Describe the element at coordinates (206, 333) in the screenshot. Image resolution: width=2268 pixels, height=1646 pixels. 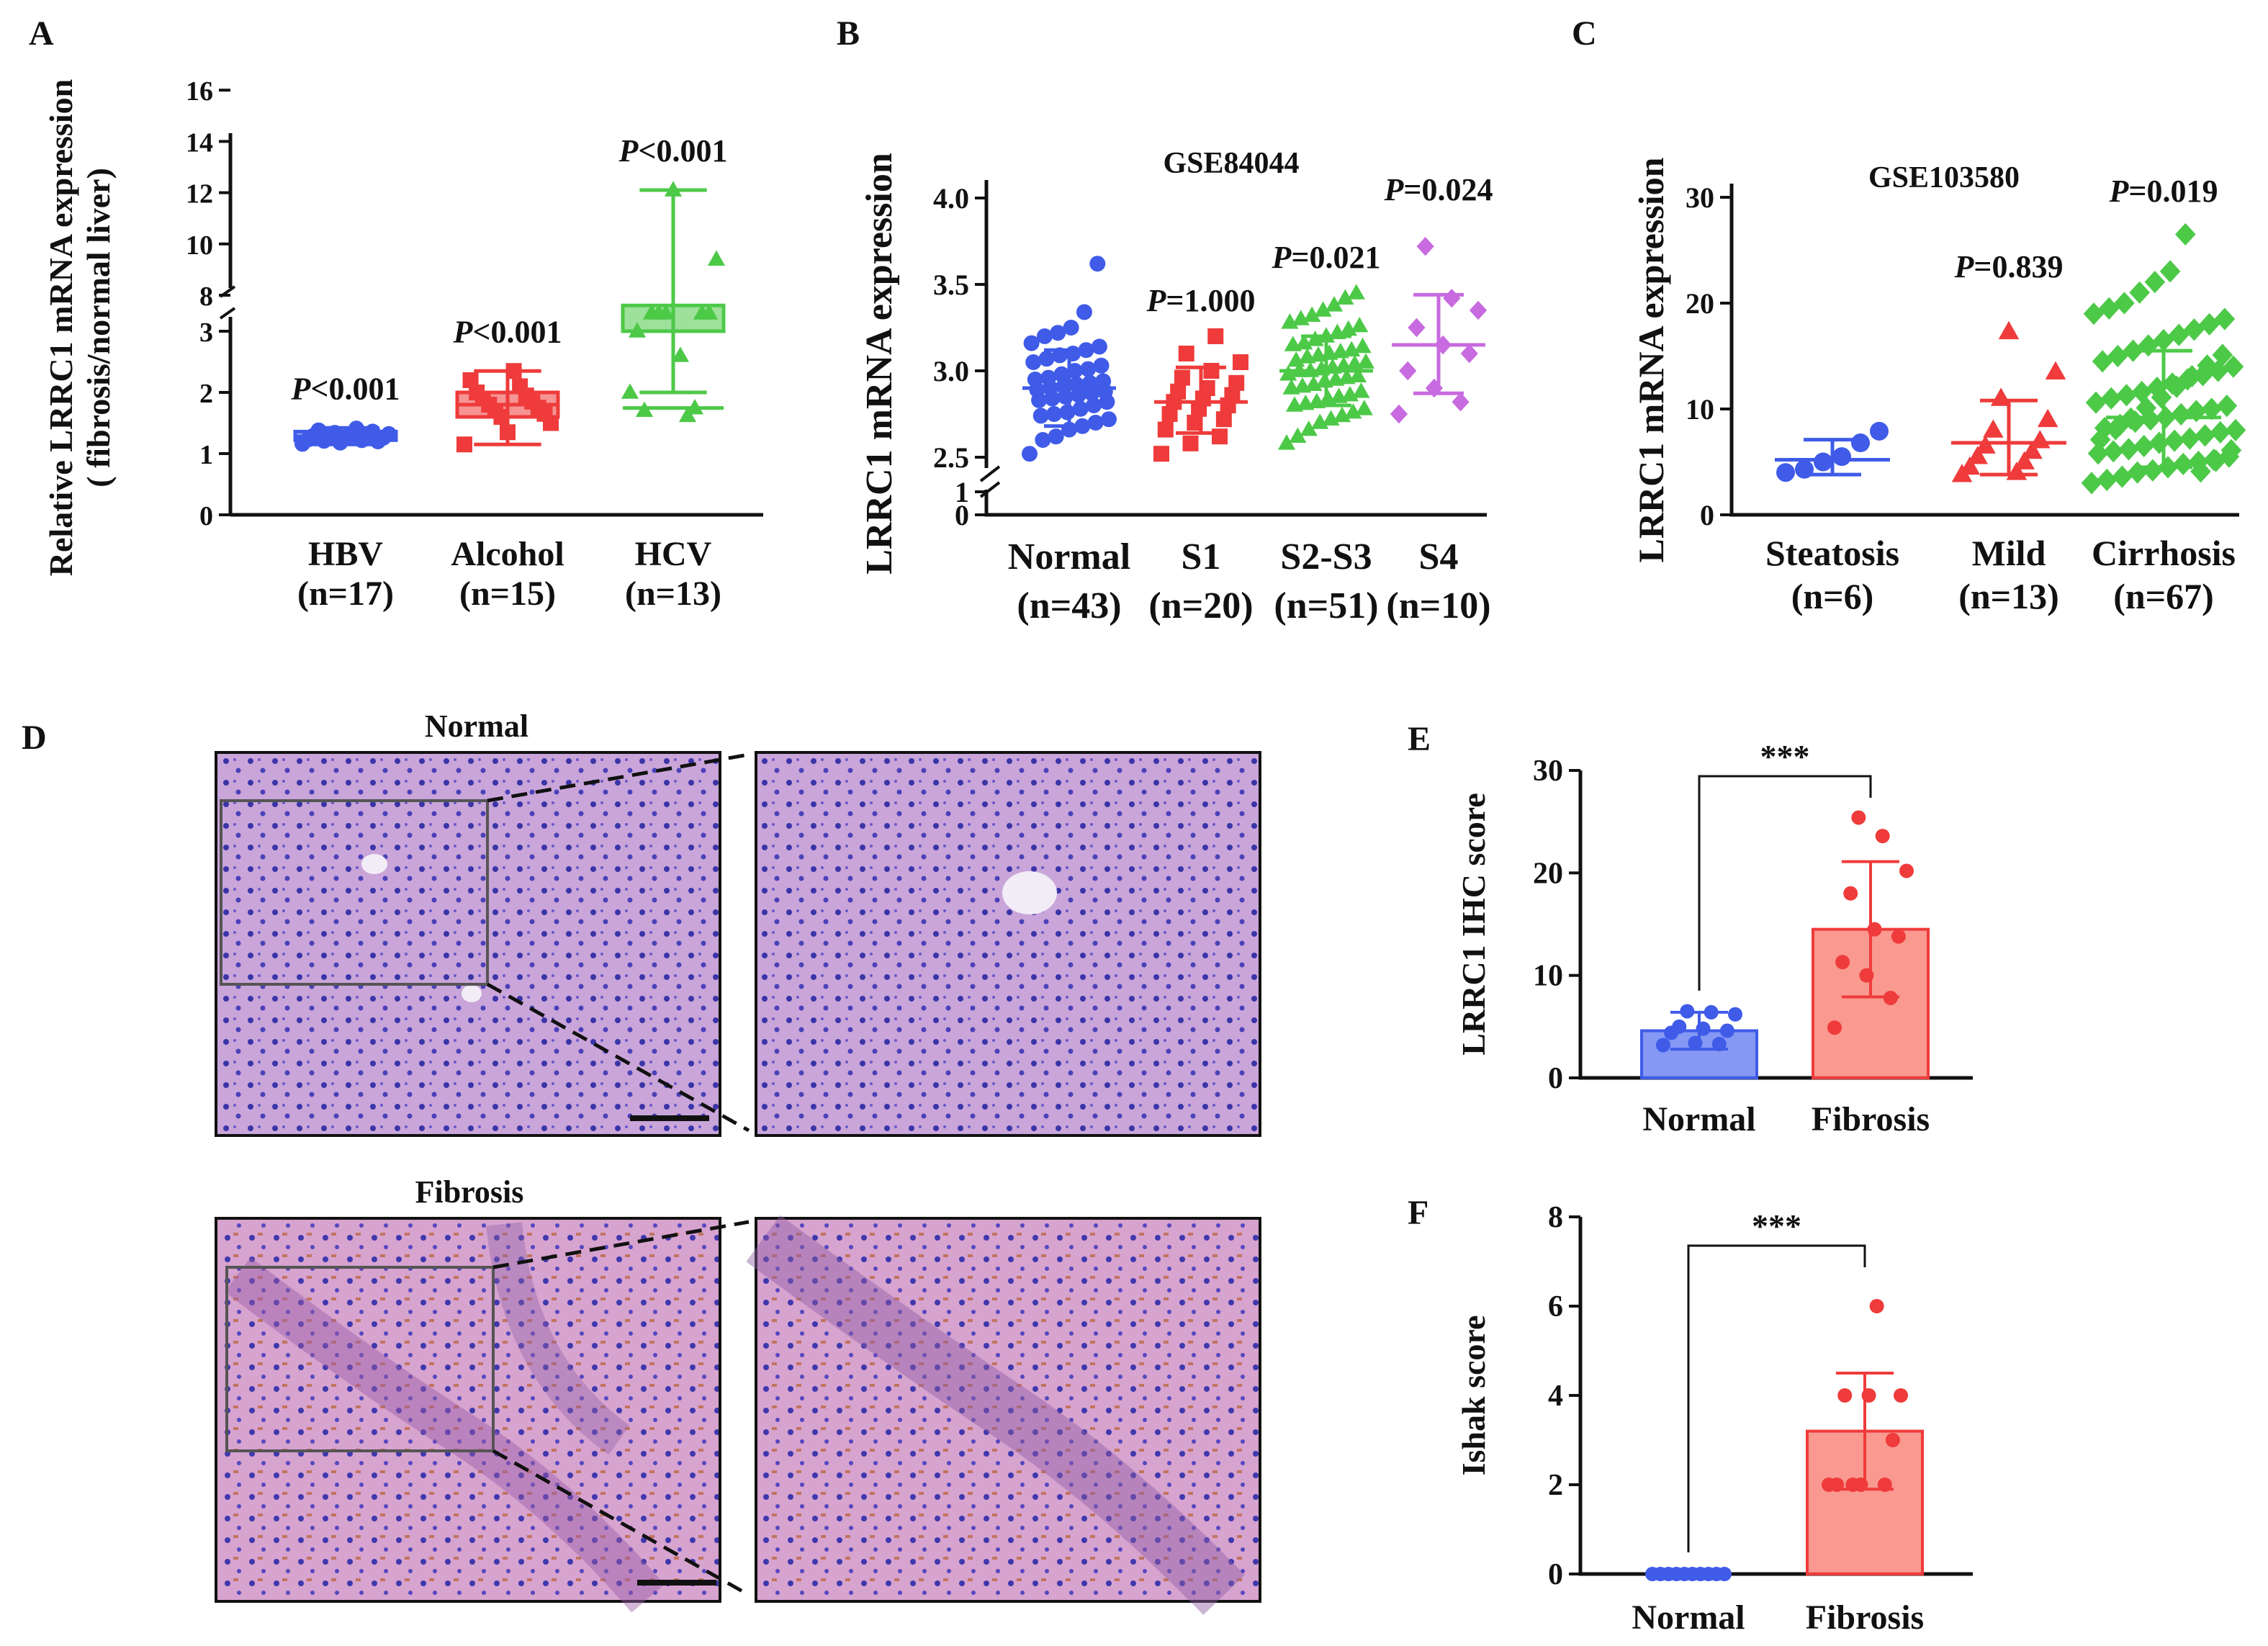
I see `y-tick-label: 3` at that location.